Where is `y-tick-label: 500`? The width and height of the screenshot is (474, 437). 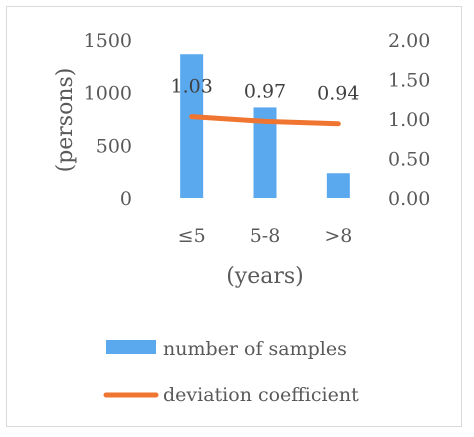 y-tick-label: 500 is located at coordinates (114, 146).